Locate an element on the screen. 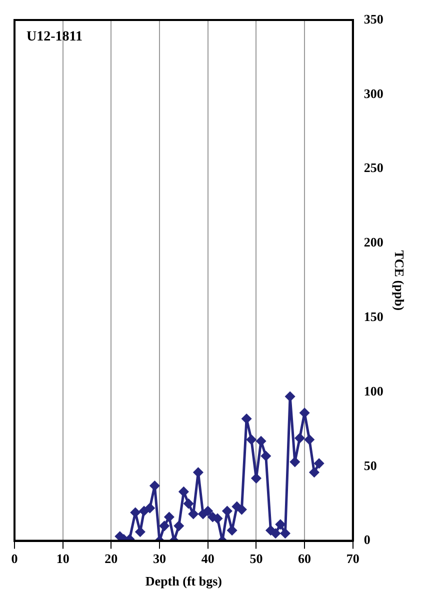  y-tick-label: 0 is located at coordinates (367, 540).